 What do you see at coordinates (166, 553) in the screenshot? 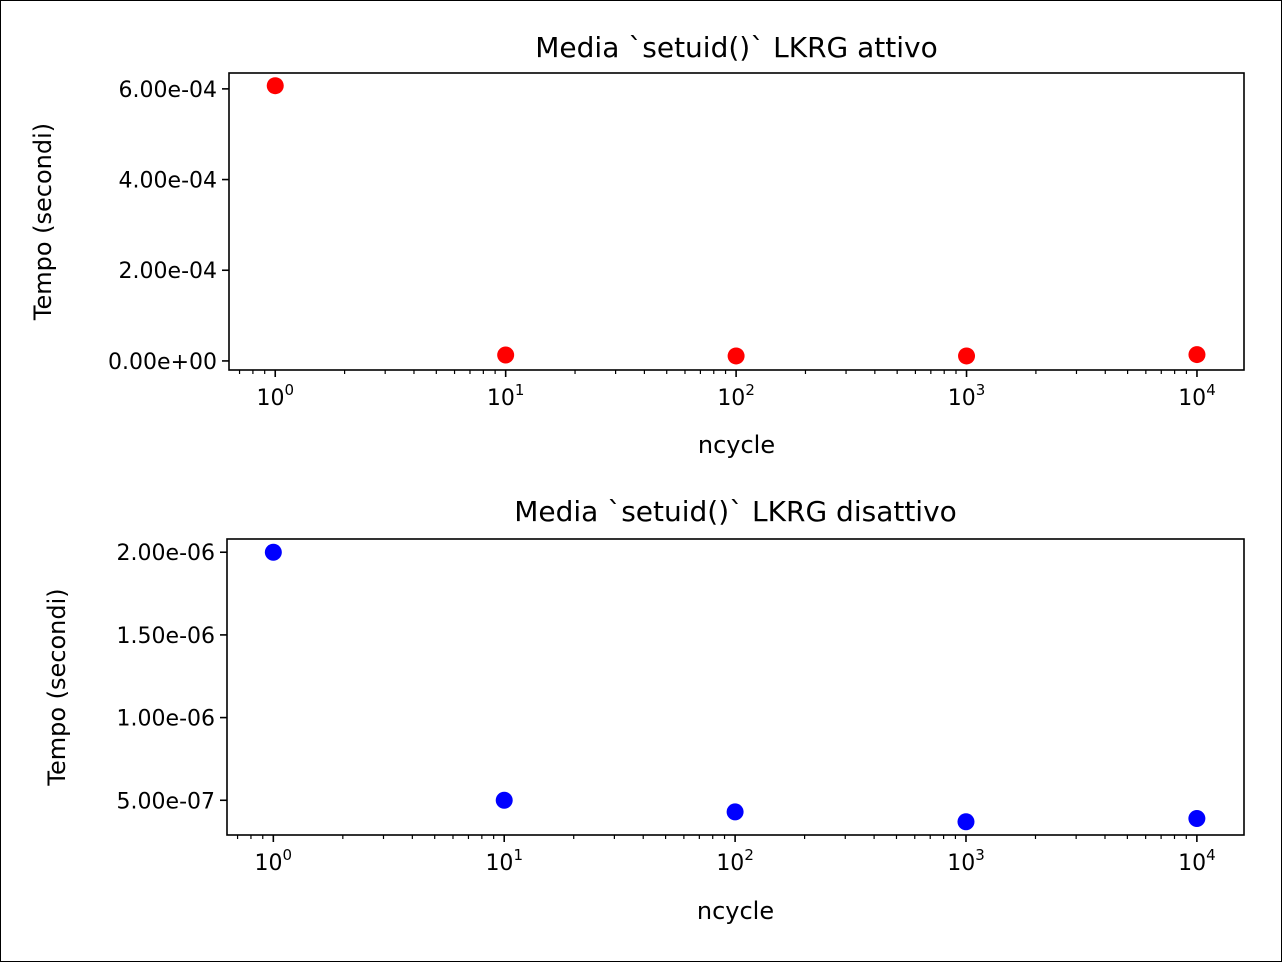
I see `y-tick-label: 2.00e-06` at bounding box center [166, 553].